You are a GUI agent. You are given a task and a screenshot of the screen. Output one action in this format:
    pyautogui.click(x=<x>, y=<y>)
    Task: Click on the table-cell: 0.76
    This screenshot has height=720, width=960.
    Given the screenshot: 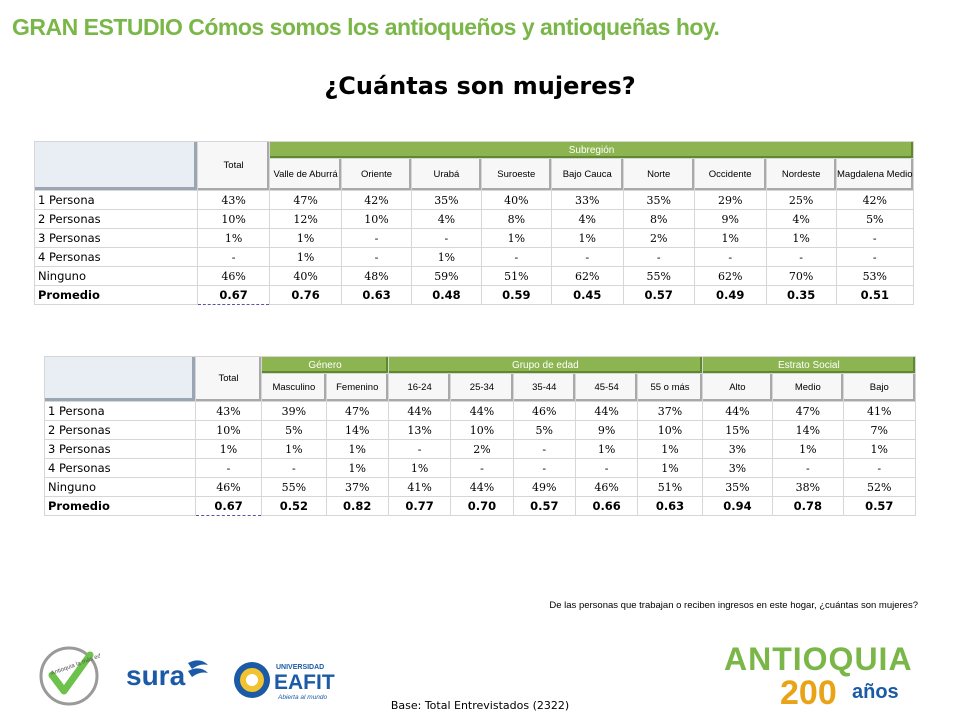 What is the action you would take?
    pyautogui.click(x=306, y=295)
    